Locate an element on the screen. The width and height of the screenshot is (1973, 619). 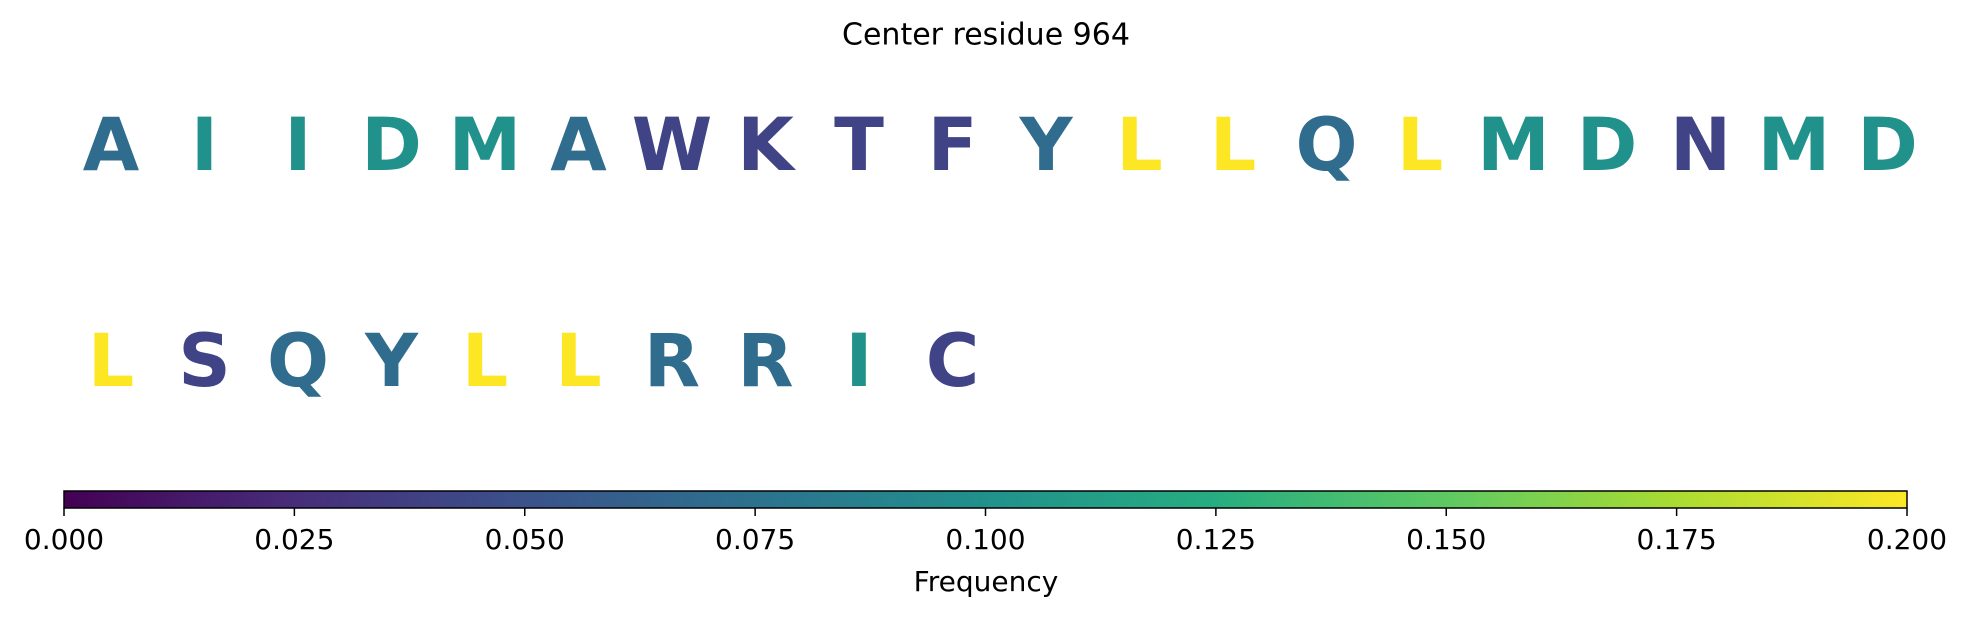
tick-label: 0.175 is located at coordinates (1677, 539).